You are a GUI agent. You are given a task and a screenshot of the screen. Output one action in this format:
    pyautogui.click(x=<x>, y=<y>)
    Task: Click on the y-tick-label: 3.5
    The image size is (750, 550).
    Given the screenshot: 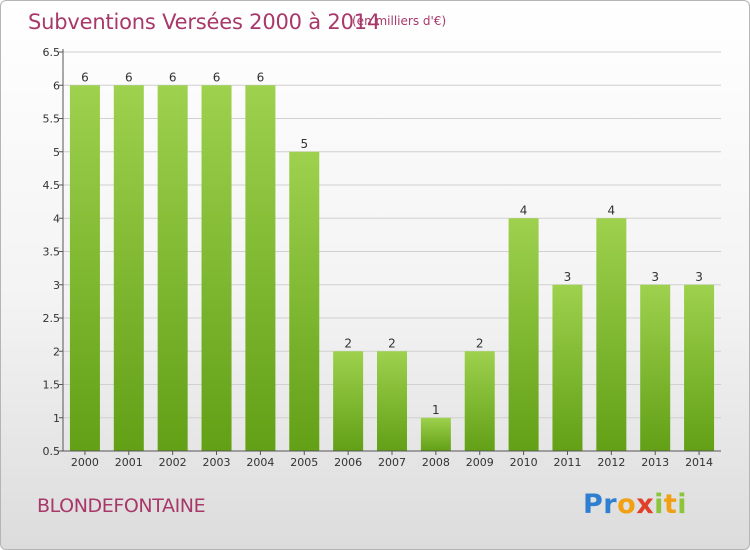 What is the action you would take?
    pyautogui.click(x=52, y=252)
    